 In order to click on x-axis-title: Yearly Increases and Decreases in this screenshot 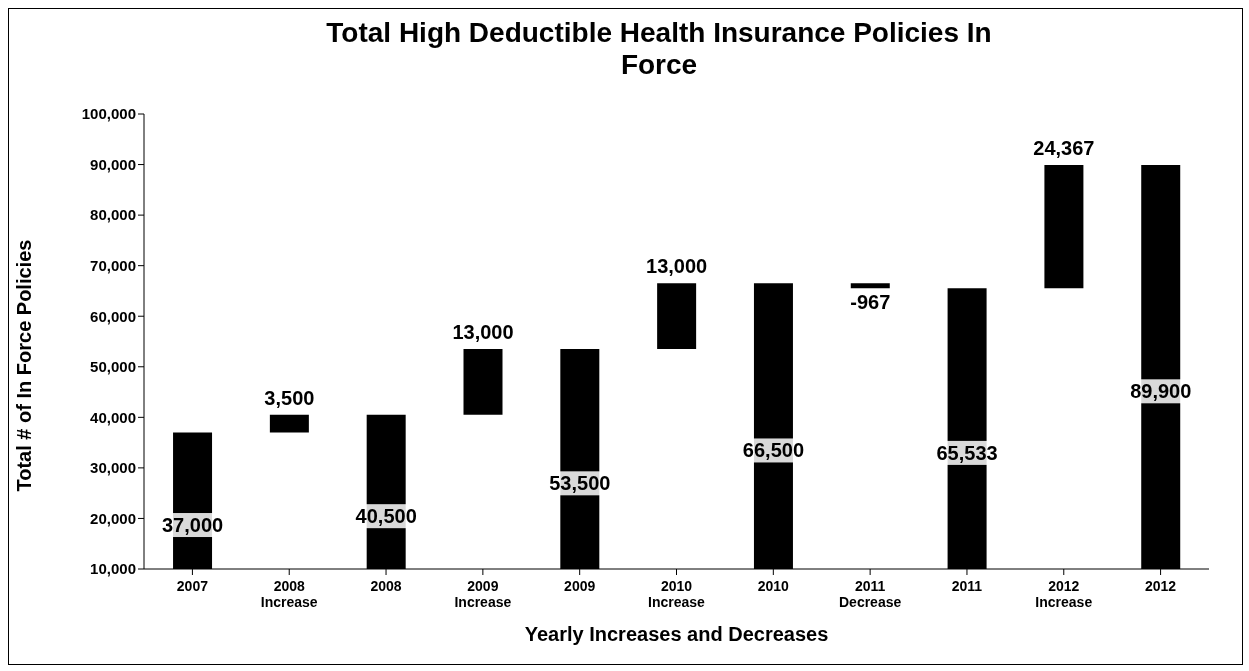, I will do `click(676, 634)`.